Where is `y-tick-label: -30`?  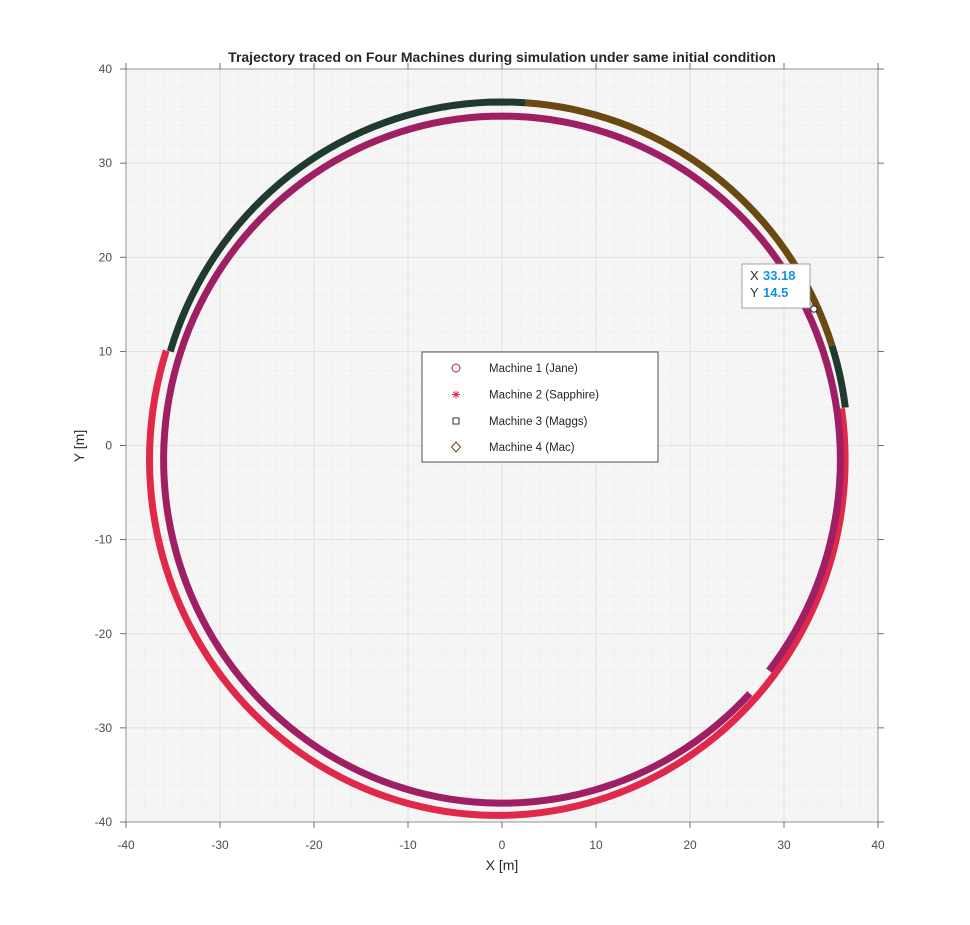
y-tick-label: -30 is located at coordinates (104, 728).